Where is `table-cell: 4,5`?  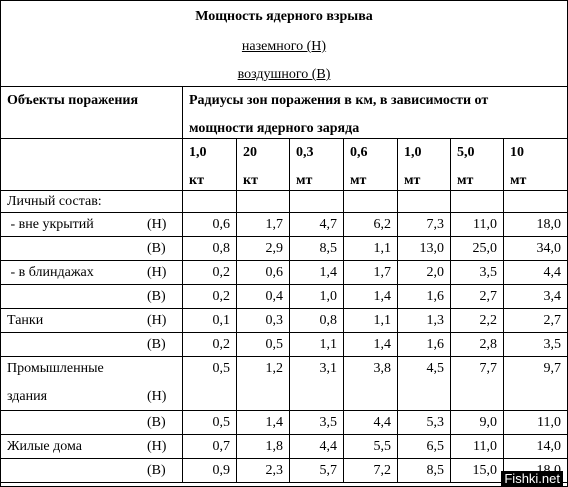
table-cell: 4,5 is located at coordinates (424, 384).